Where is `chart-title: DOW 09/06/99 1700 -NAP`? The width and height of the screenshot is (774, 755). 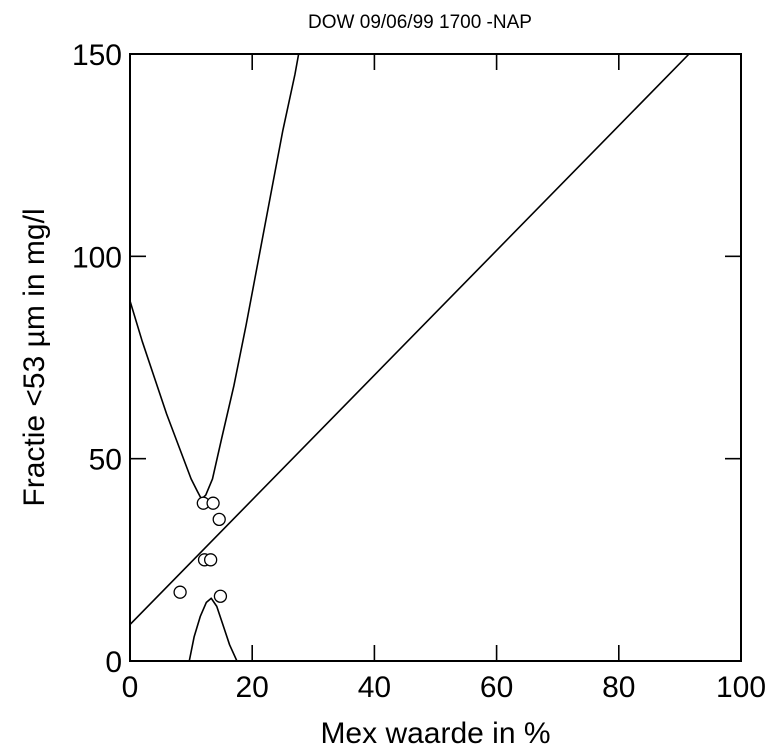 chart-title: DOW 09/06/99 1700 -NAP is located at coordinates (420, 22).